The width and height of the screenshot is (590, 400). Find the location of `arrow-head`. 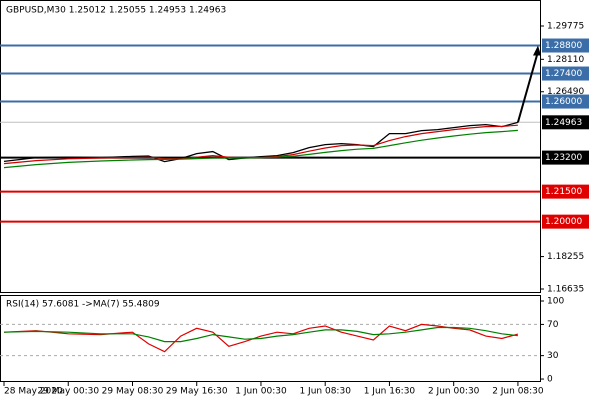

arrow-head is located at coordinates (537, 50).